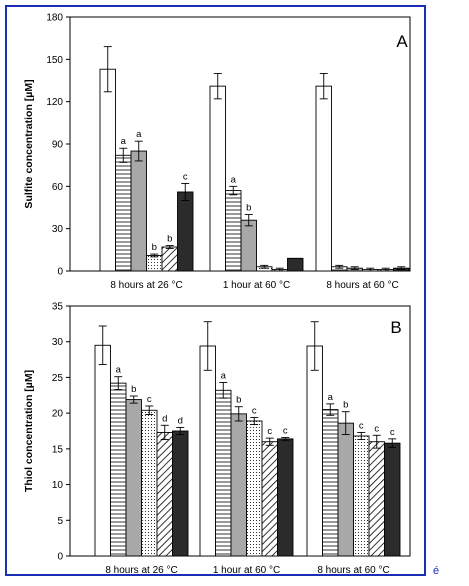 The height and width of the screenshot is (586, 469). What do you see at coordinates (58, 307) in the screenshot?
I see `y-tick-label: 35` at bounding box center [58, 307].